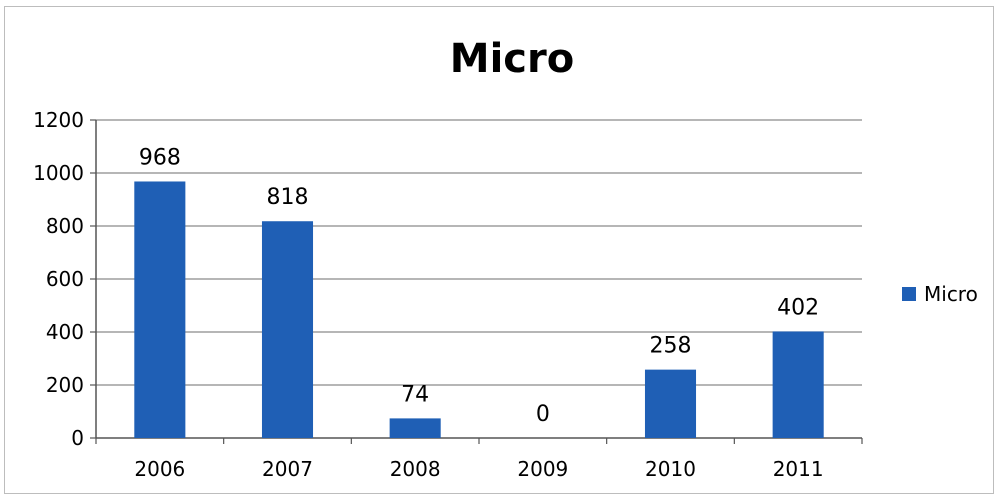  I want to click on chart-title: Micro, so click(512, 59).